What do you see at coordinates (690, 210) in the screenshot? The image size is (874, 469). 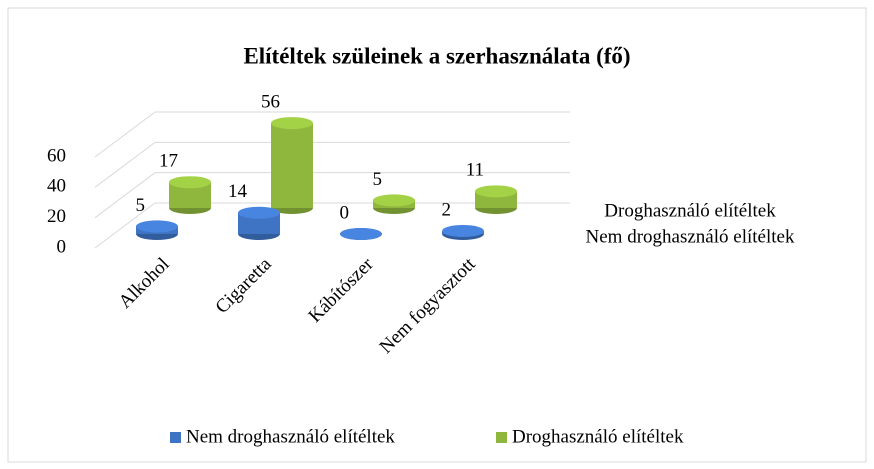 I see `depth-axis-label: Droghasználó elítéltek` at bounding box center [690, 210].